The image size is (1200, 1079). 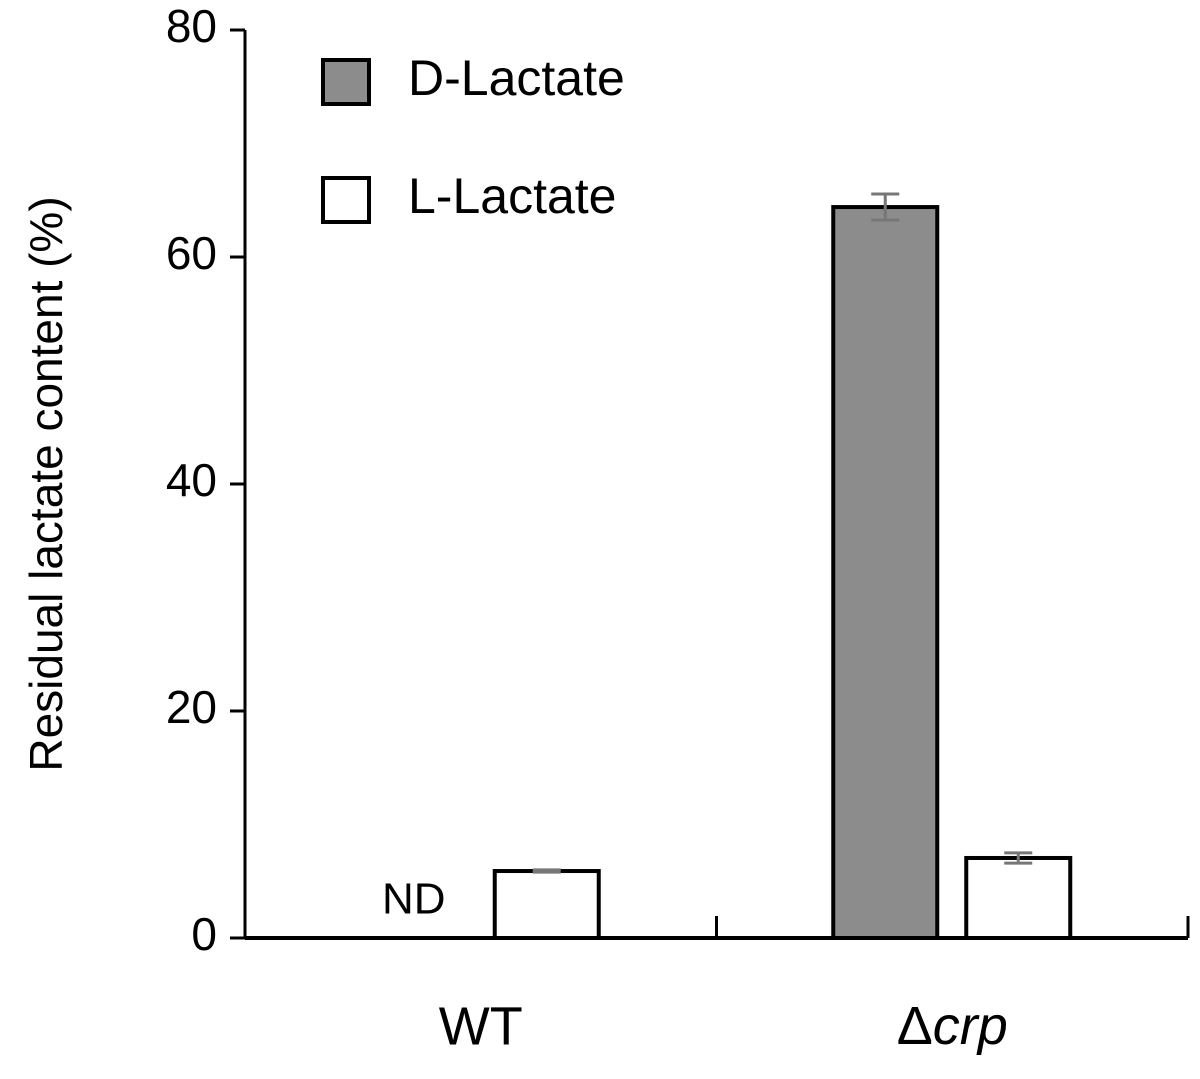 What do you see at coordinates (191, 26) in the screenshot?
I see `y-tick-label: 80` at bounding box center [191, 26].